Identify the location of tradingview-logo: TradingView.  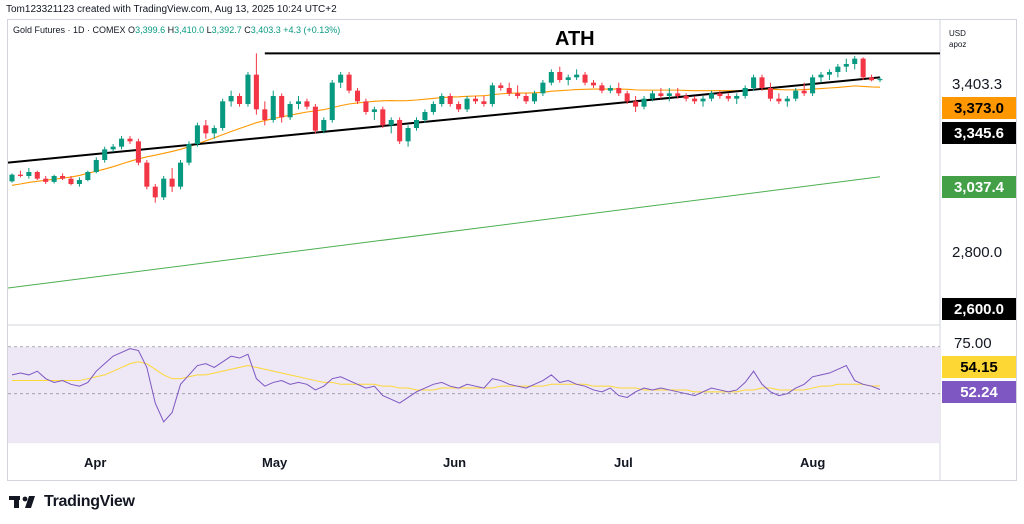
(72, 502).